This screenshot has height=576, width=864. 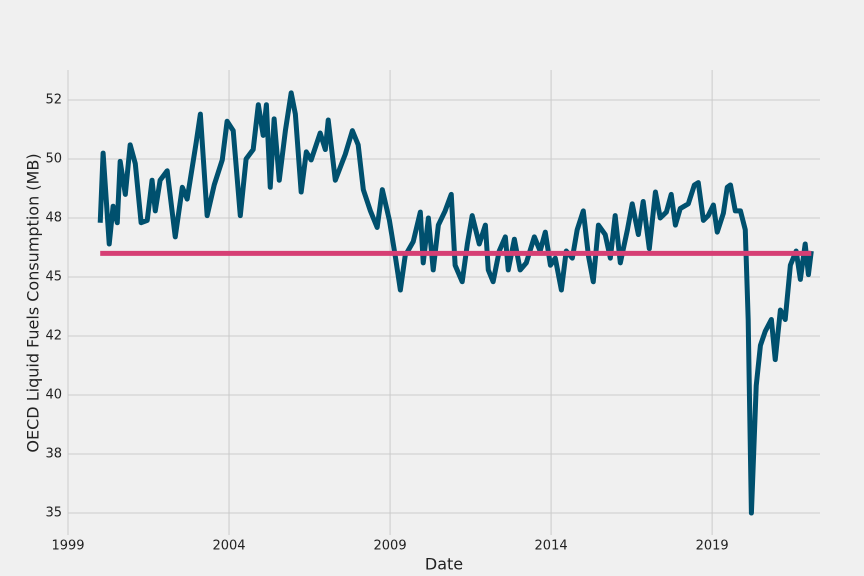 I want to click on x-tick-label: 2009, so click(x=390, y=546).